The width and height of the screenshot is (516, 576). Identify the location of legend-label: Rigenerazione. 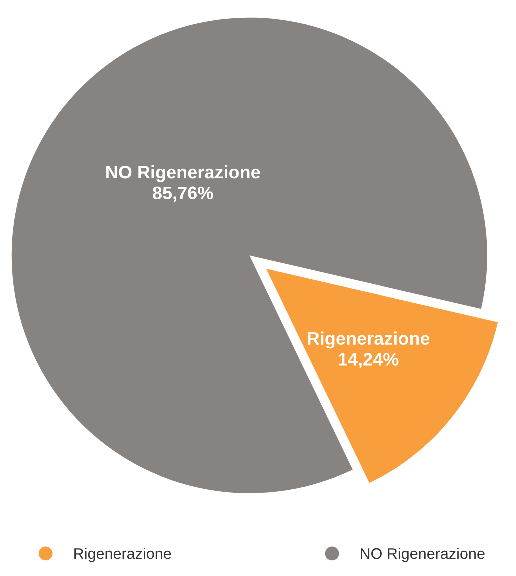
(123, 555).